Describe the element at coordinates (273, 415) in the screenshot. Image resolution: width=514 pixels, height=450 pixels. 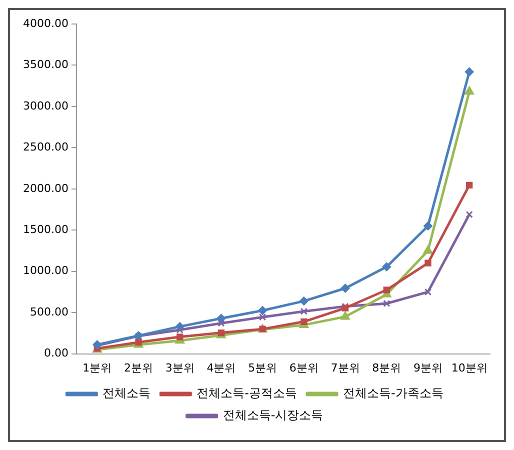
I see `legend-label: 전체소득-시장소득` at that location.